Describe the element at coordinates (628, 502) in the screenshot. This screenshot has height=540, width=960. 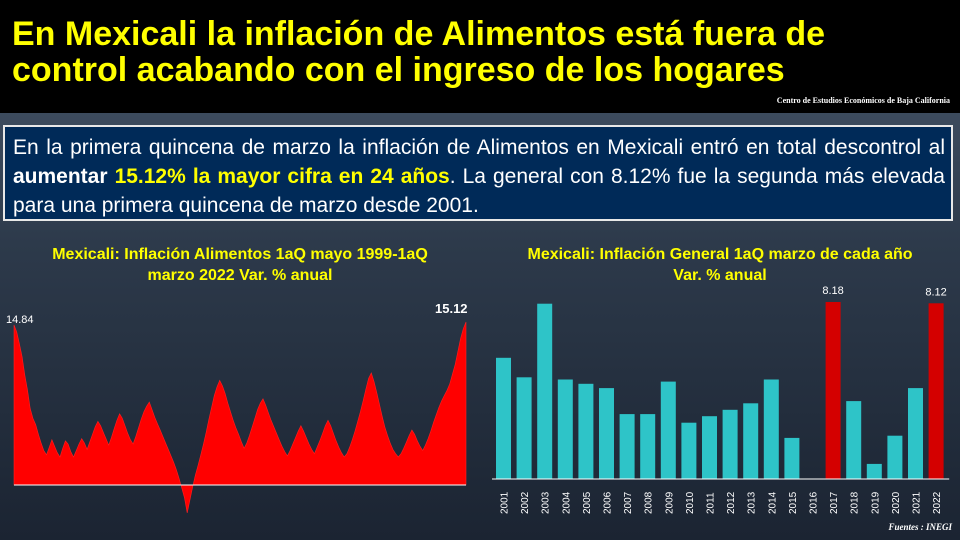
I see `x-tick-2007: 2007` at that location.